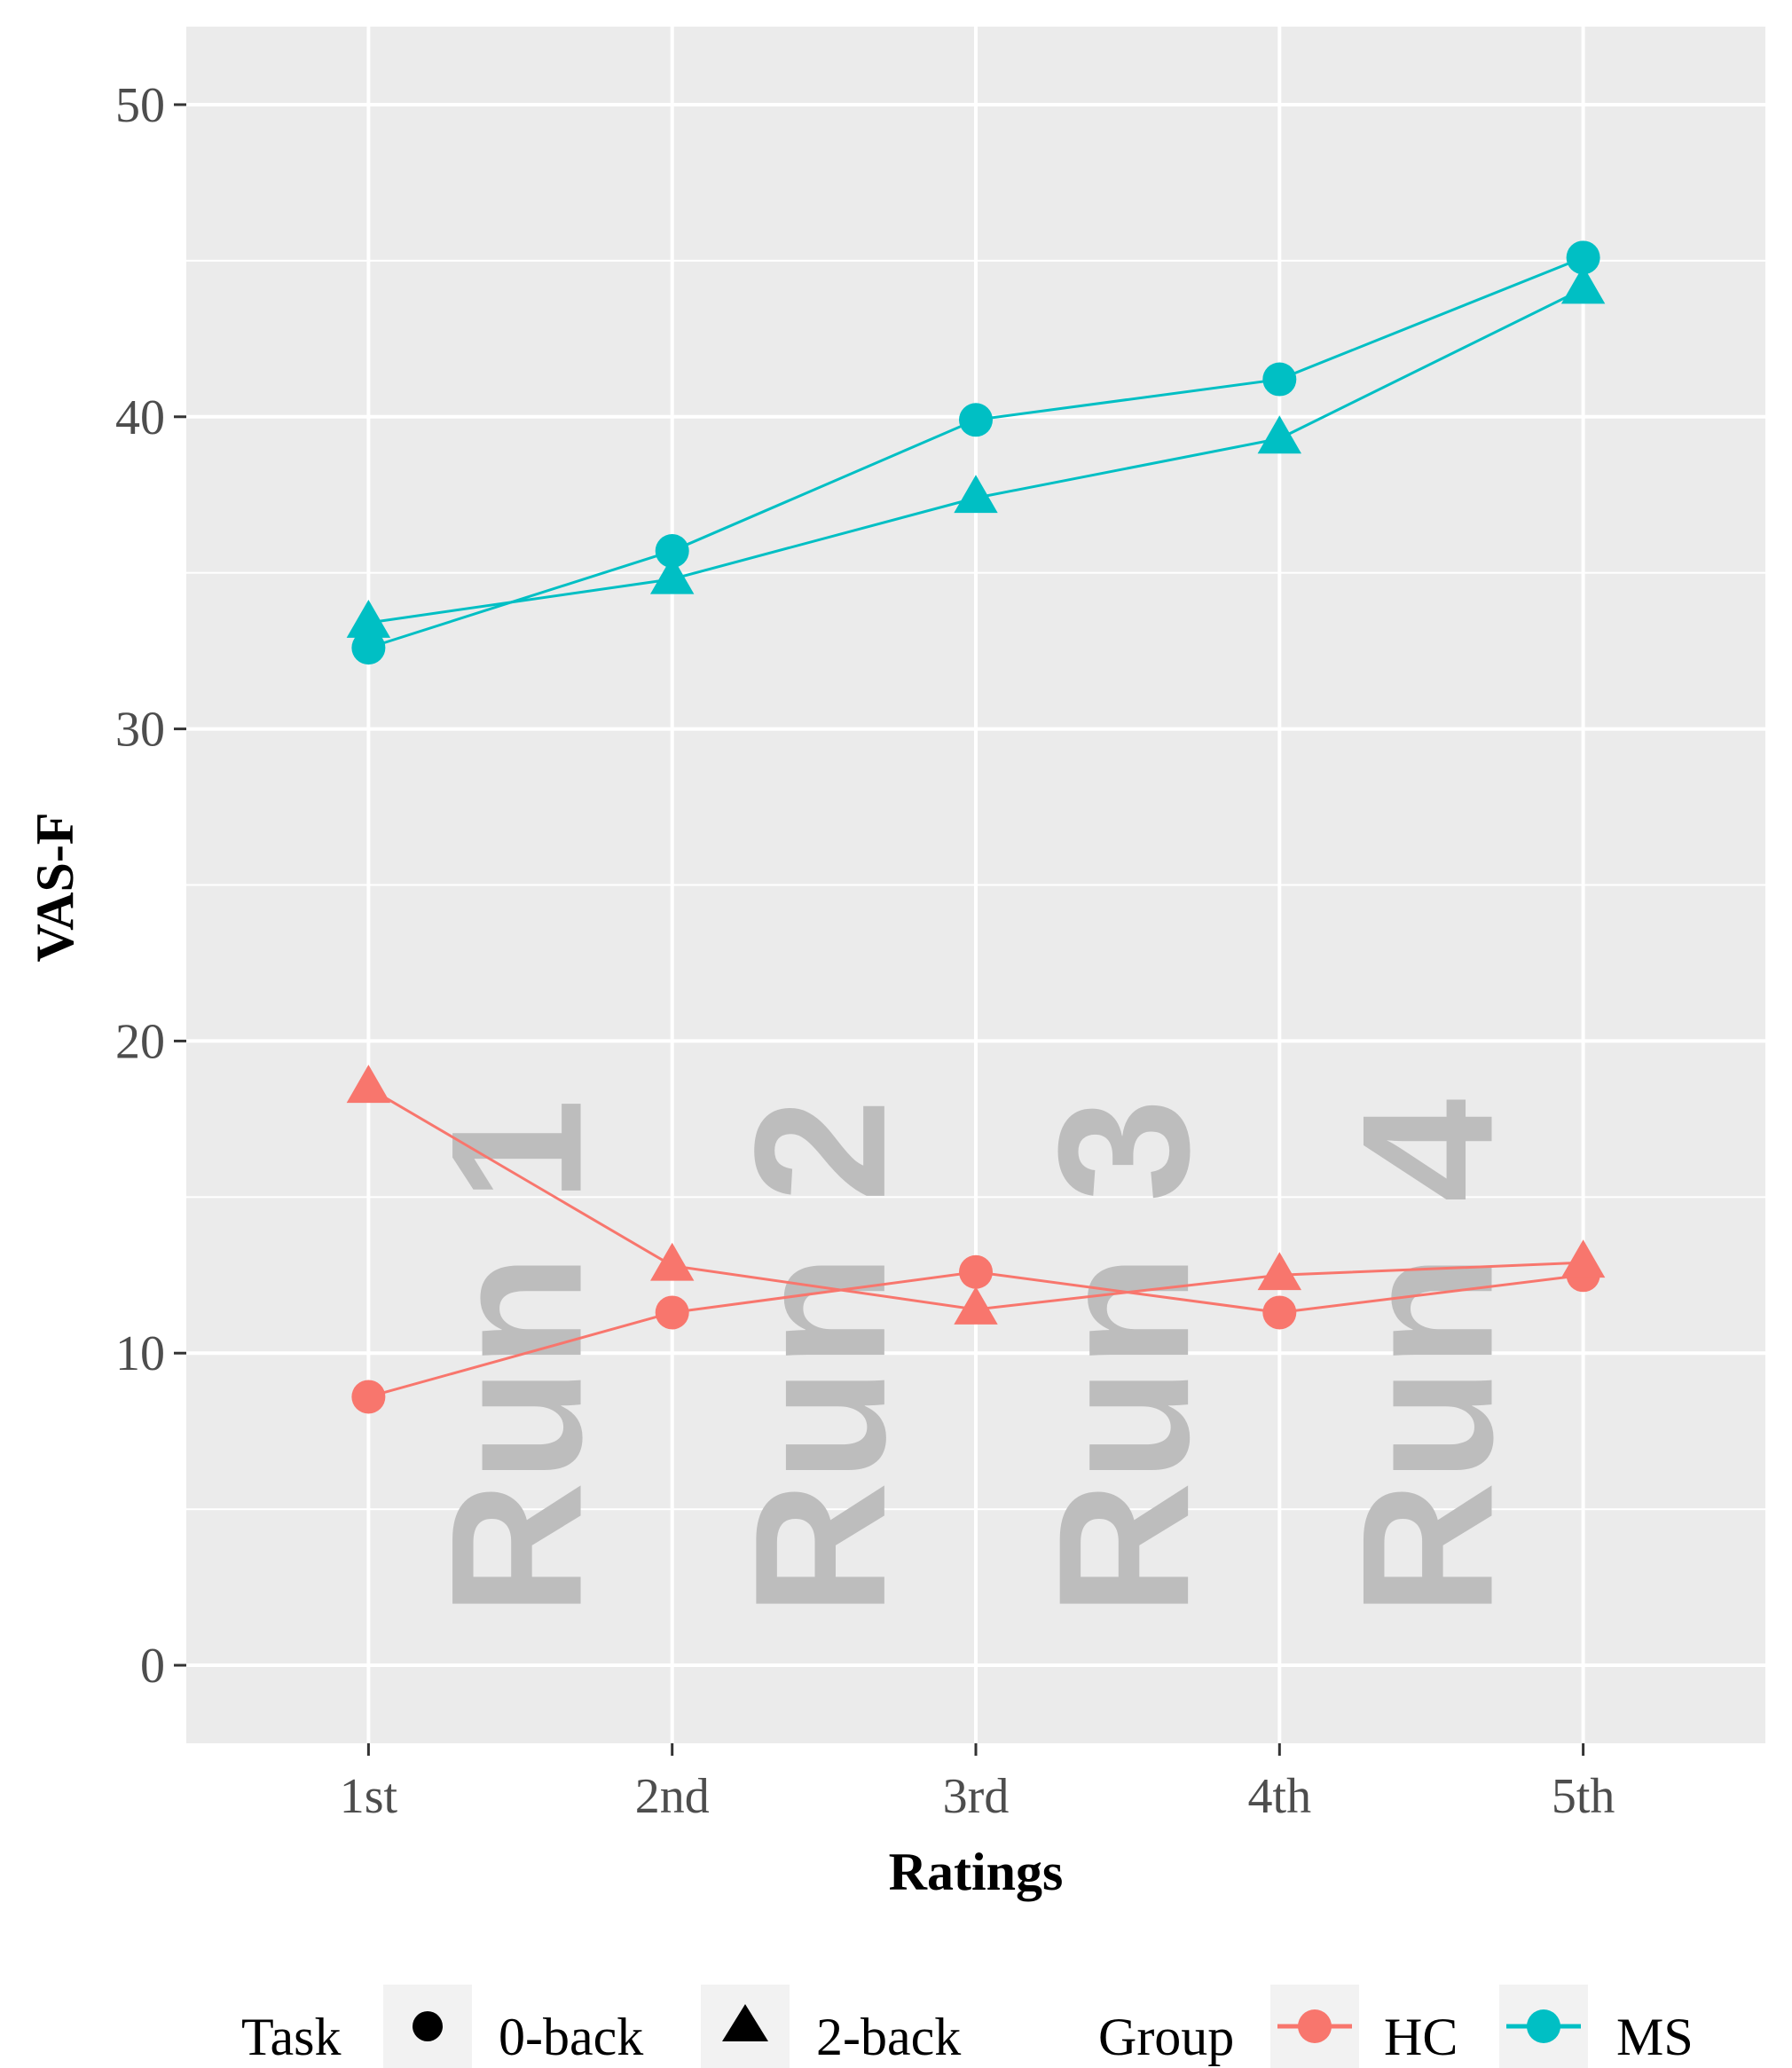 The width and height of the screenshot is (1792, 2068). Describe the element at coordinates (820, 1357) in the screenshot. I see `run-annotation: Run 2` at that location.